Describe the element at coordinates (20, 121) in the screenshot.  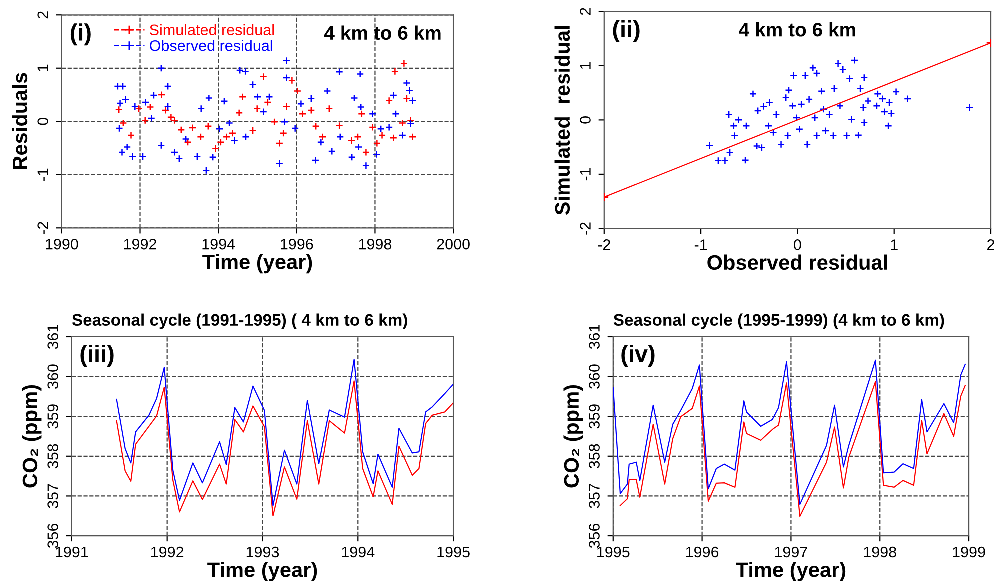
I see `y-axis-title: Residuals` at that location.